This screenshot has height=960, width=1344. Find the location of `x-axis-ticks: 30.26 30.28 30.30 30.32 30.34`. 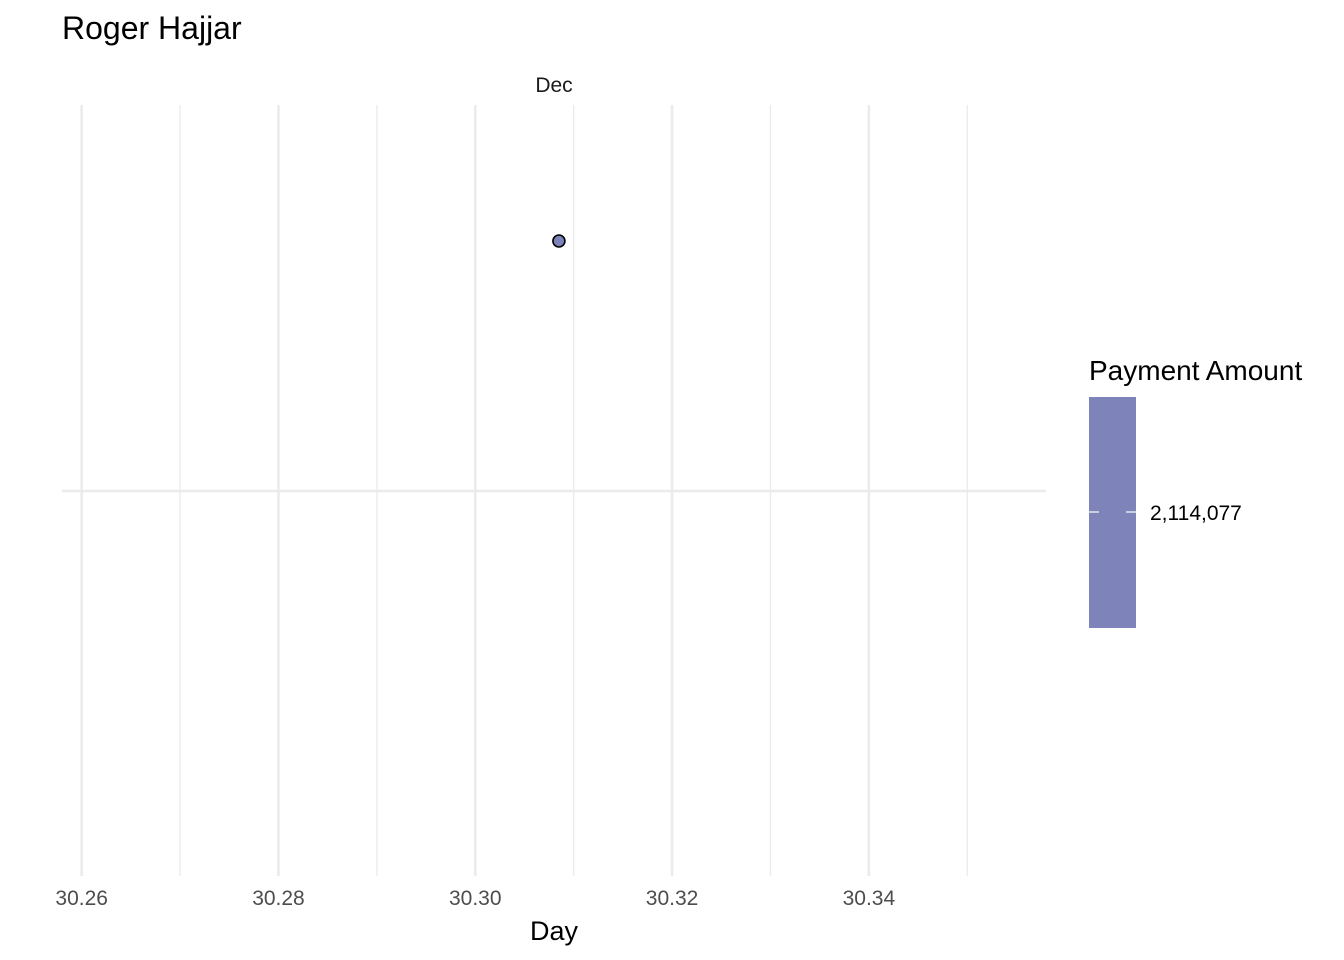

x-axis-ticks: 30.26 30.28 30.30 30.32 30.34 is located at coordinates (475, 898).